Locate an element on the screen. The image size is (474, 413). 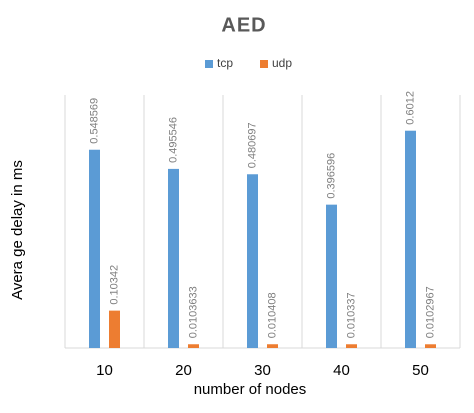
legend-label: tcp is located at coordinates (225, 63).